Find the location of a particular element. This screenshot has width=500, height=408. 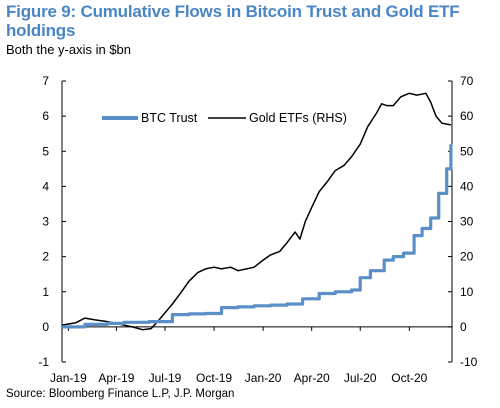

left-tick-label: 1 is located at coordinates (45, 292).